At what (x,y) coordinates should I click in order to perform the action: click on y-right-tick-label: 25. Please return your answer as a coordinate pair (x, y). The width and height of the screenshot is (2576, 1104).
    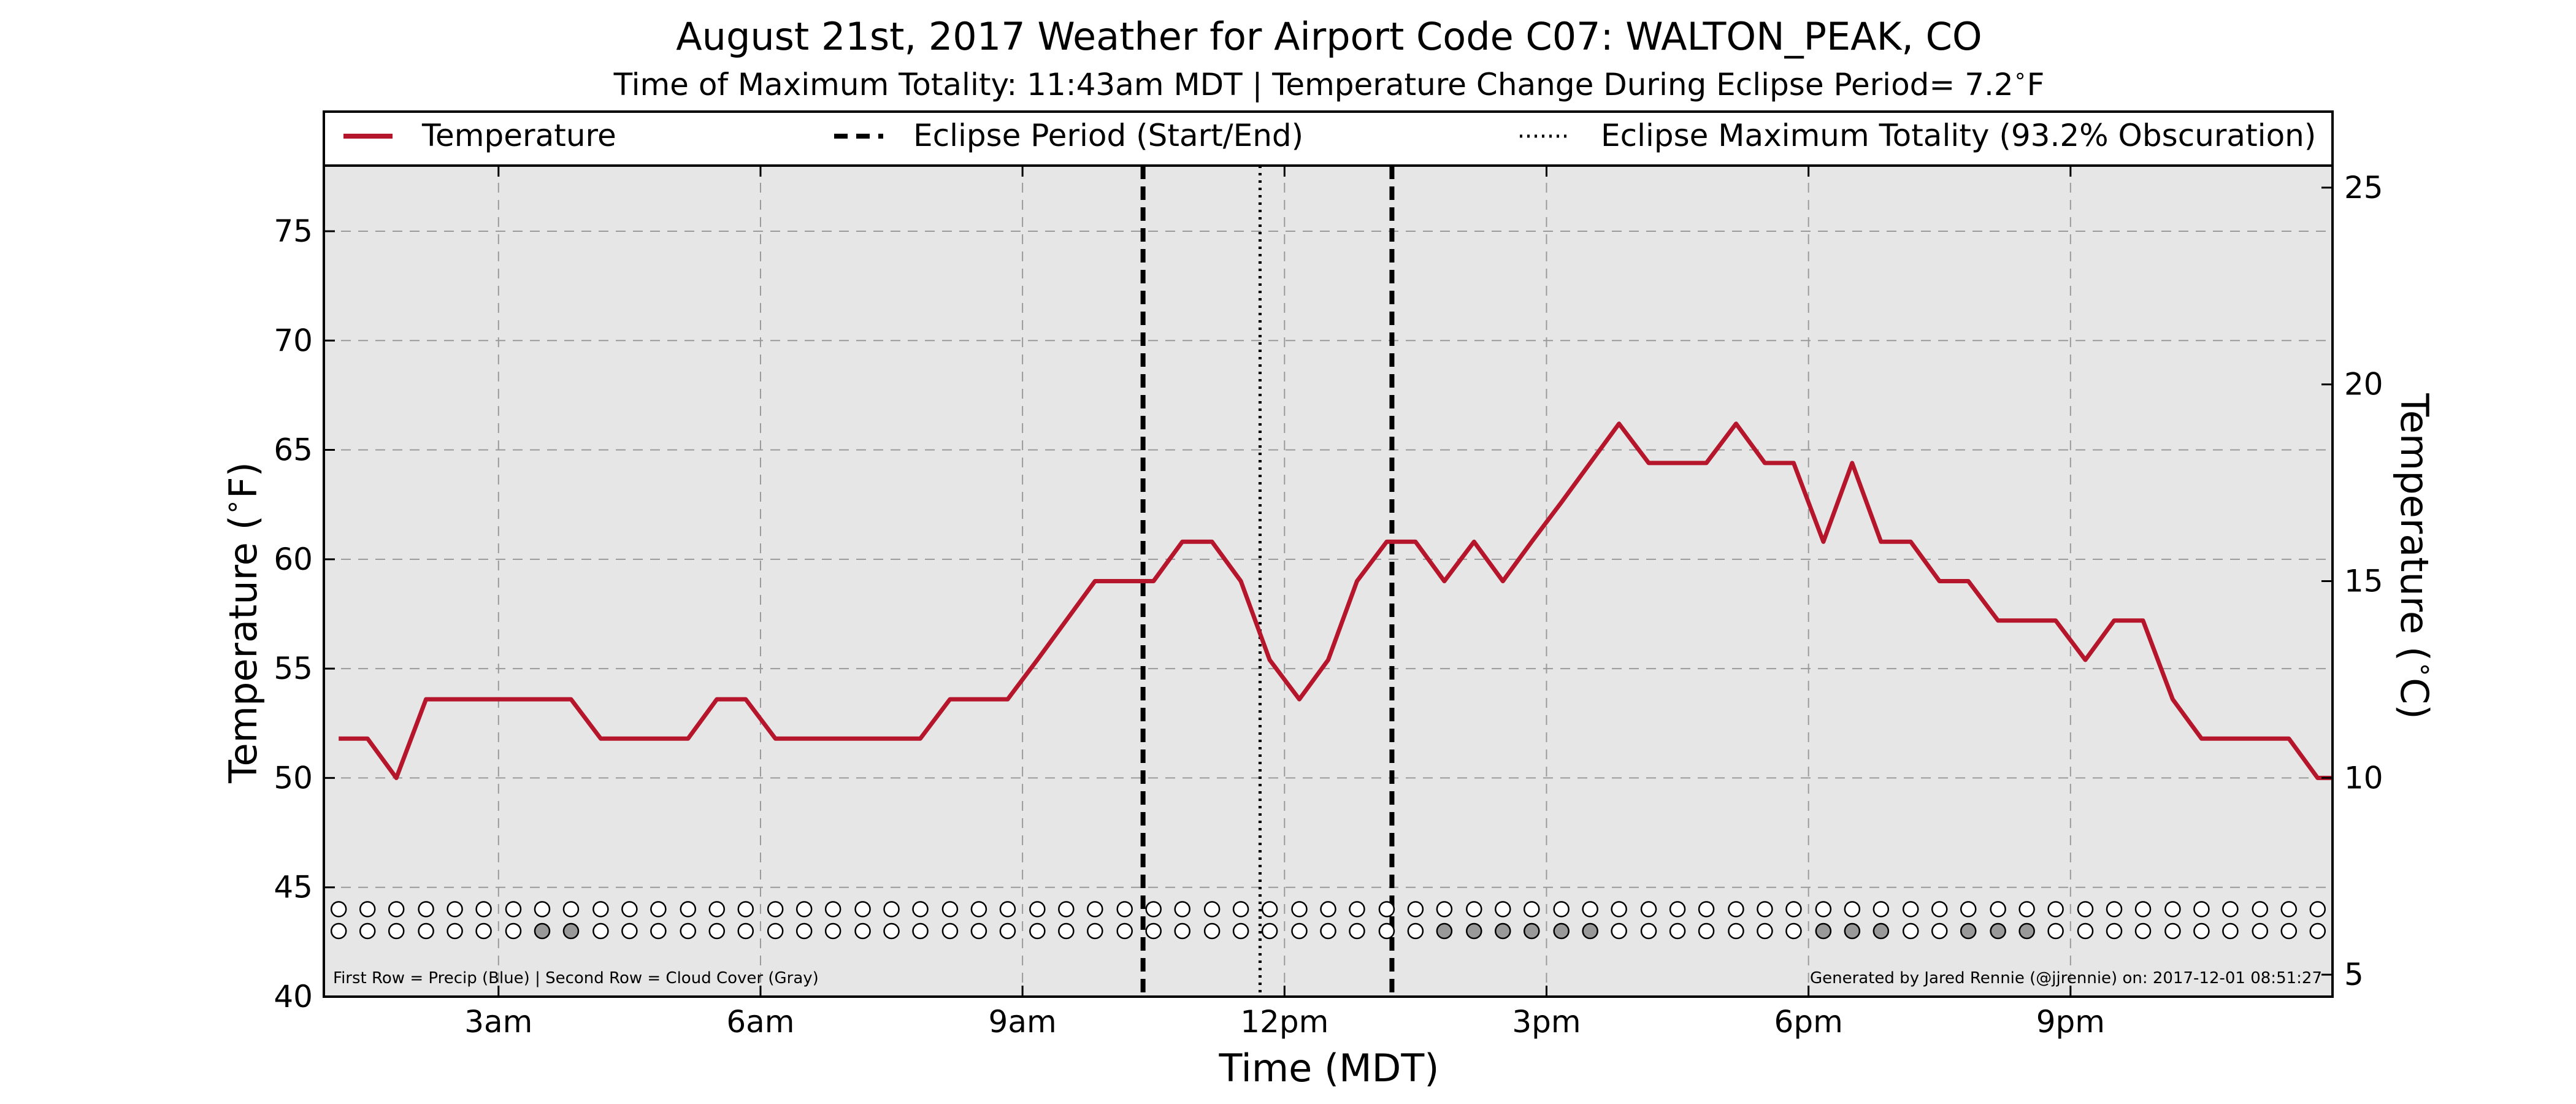
    Looking at the image, I should click on (2363, 187).